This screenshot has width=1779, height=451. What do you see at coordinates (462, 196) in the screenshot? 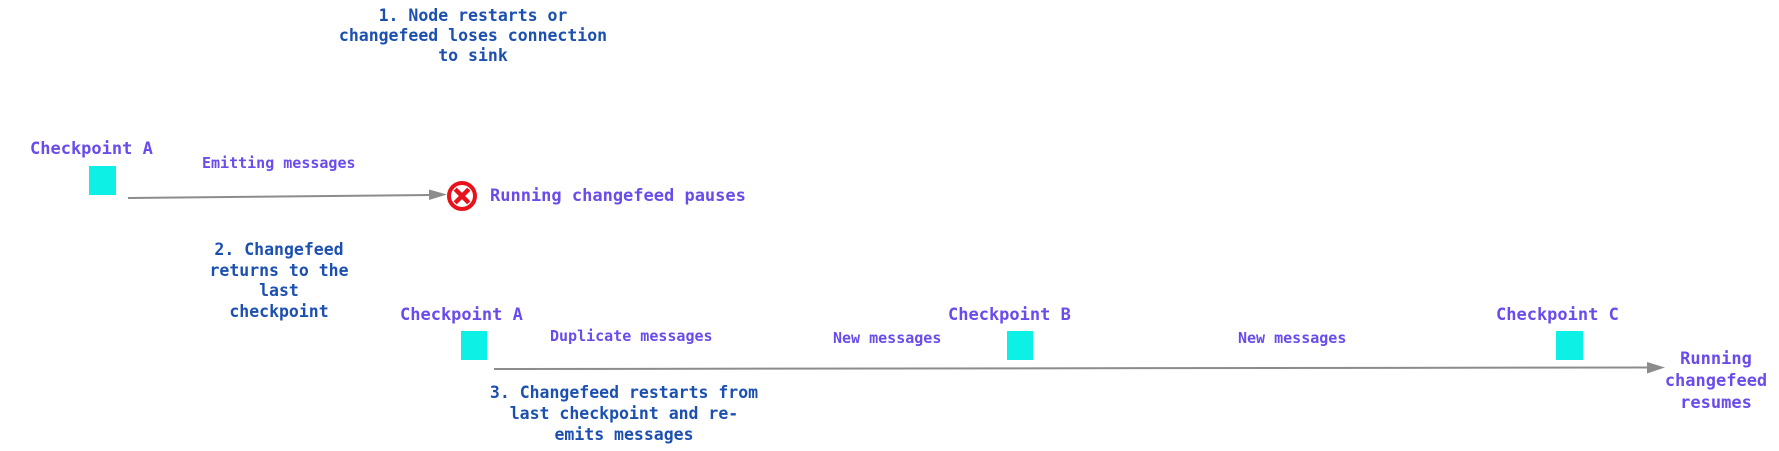
I see `pause-error-icon` at bounding box center [462, 196].